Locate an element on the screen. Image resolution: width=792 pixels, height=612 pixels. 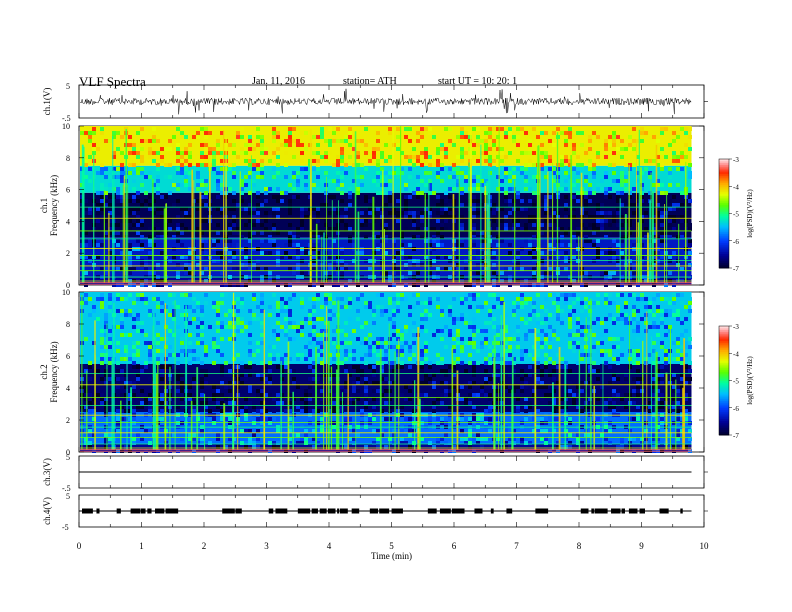
ch1-spectrogram-colorbar-cell is located at coordinates (724, 232).